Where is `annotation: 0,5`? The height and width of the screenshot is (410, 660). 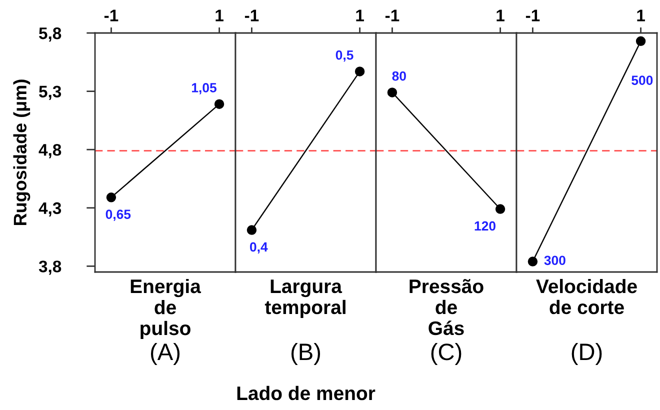 annotation: 0,5 is located at coordinates (345, 56).